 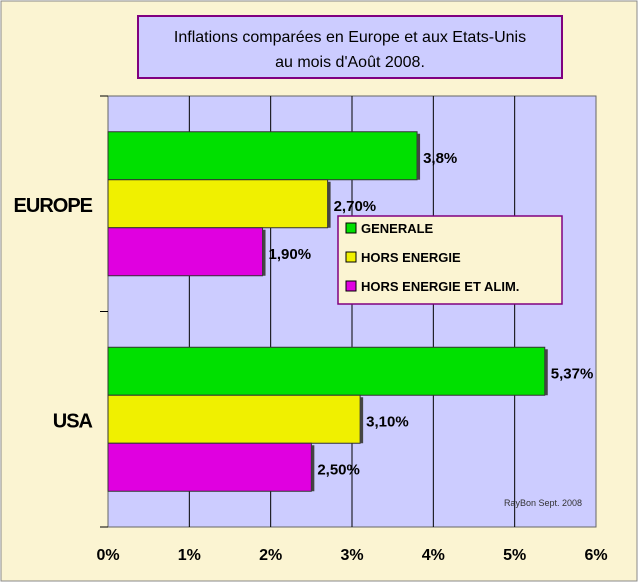 What do you see at coordinates (107, 555) in the screenshot?
I see `x-tick-label: 0%` at bounding box center [107, 555].